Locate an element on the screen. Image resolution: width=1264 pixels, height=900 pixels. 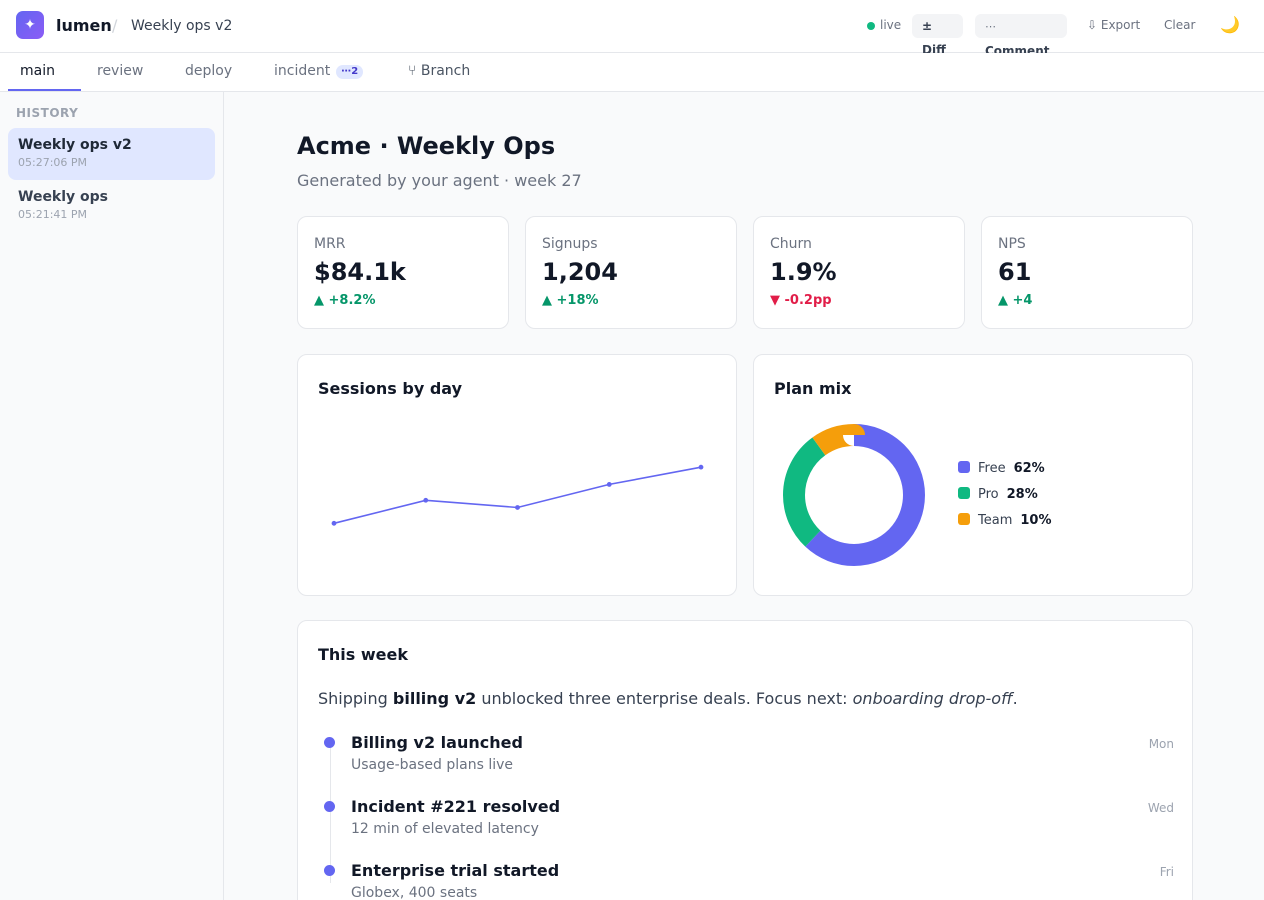
event-day: Fri is located at coordinates (1166, 872).